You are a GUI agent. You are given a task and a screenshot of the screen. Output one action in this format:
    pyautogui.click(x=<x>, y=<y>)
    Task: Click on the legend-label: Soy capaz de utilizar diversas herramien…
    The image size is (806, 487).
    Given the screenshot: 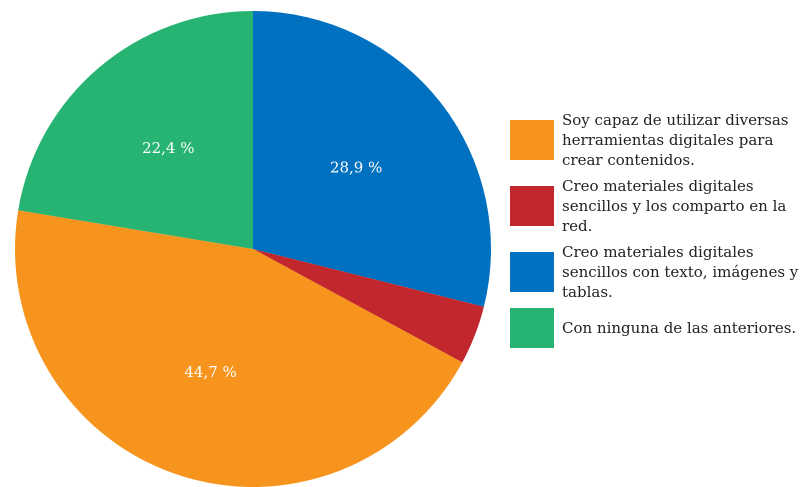 What is the action you would take?
    pyautogui.click(x=675, y=140)
    